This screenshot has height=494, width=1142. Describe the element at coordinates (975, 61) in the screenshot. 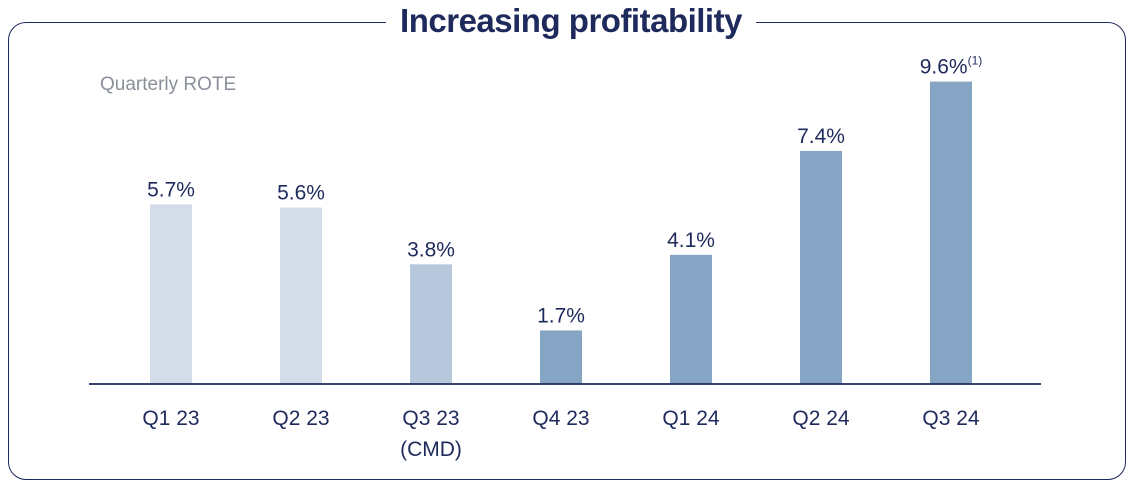

I see `footnote-marker: (1)` at that location.